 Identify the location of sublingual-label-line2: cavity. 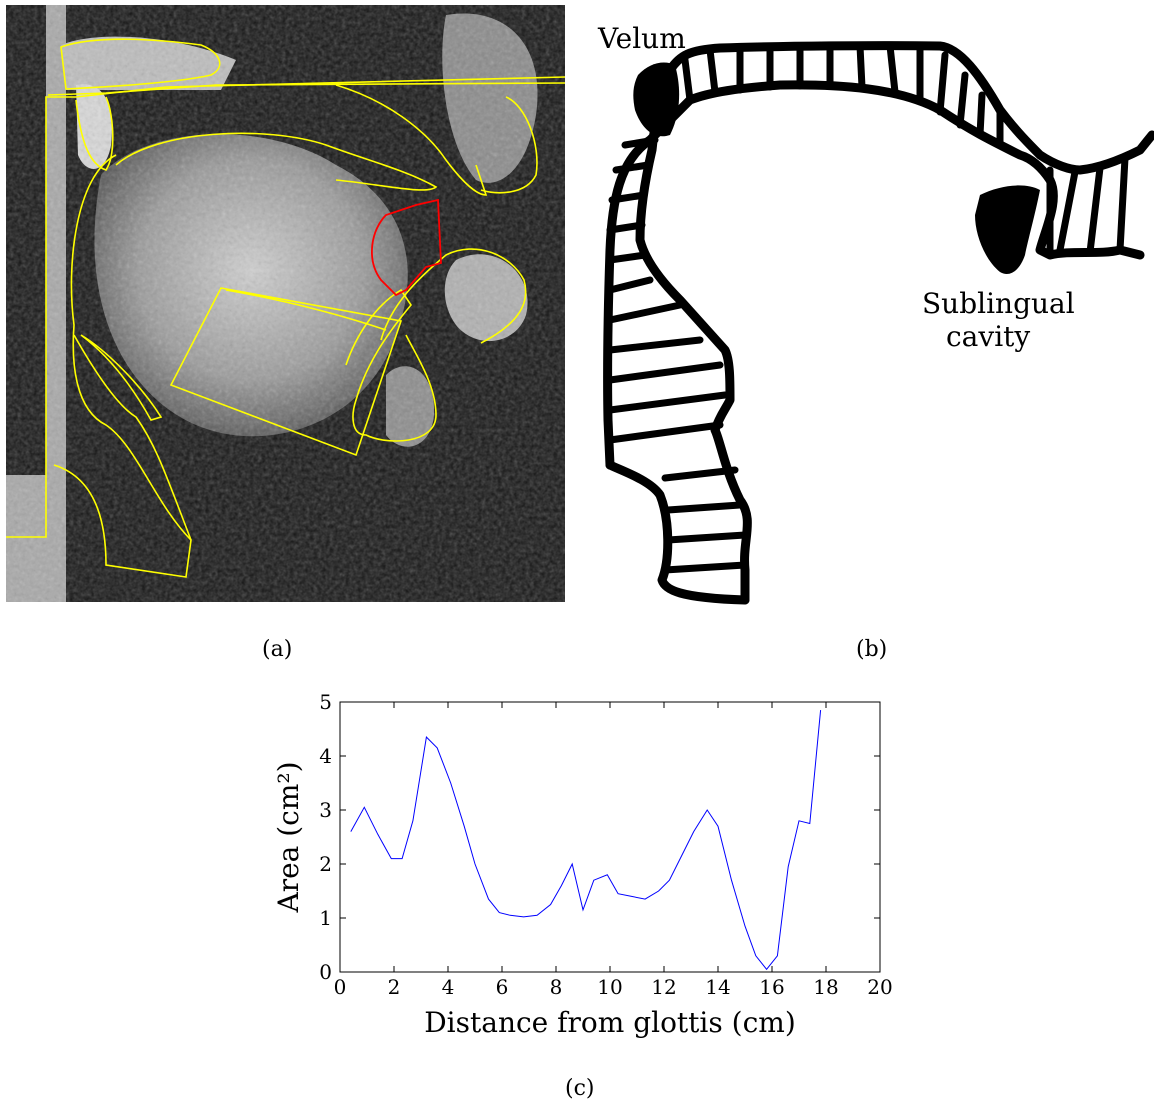
(988, 336).